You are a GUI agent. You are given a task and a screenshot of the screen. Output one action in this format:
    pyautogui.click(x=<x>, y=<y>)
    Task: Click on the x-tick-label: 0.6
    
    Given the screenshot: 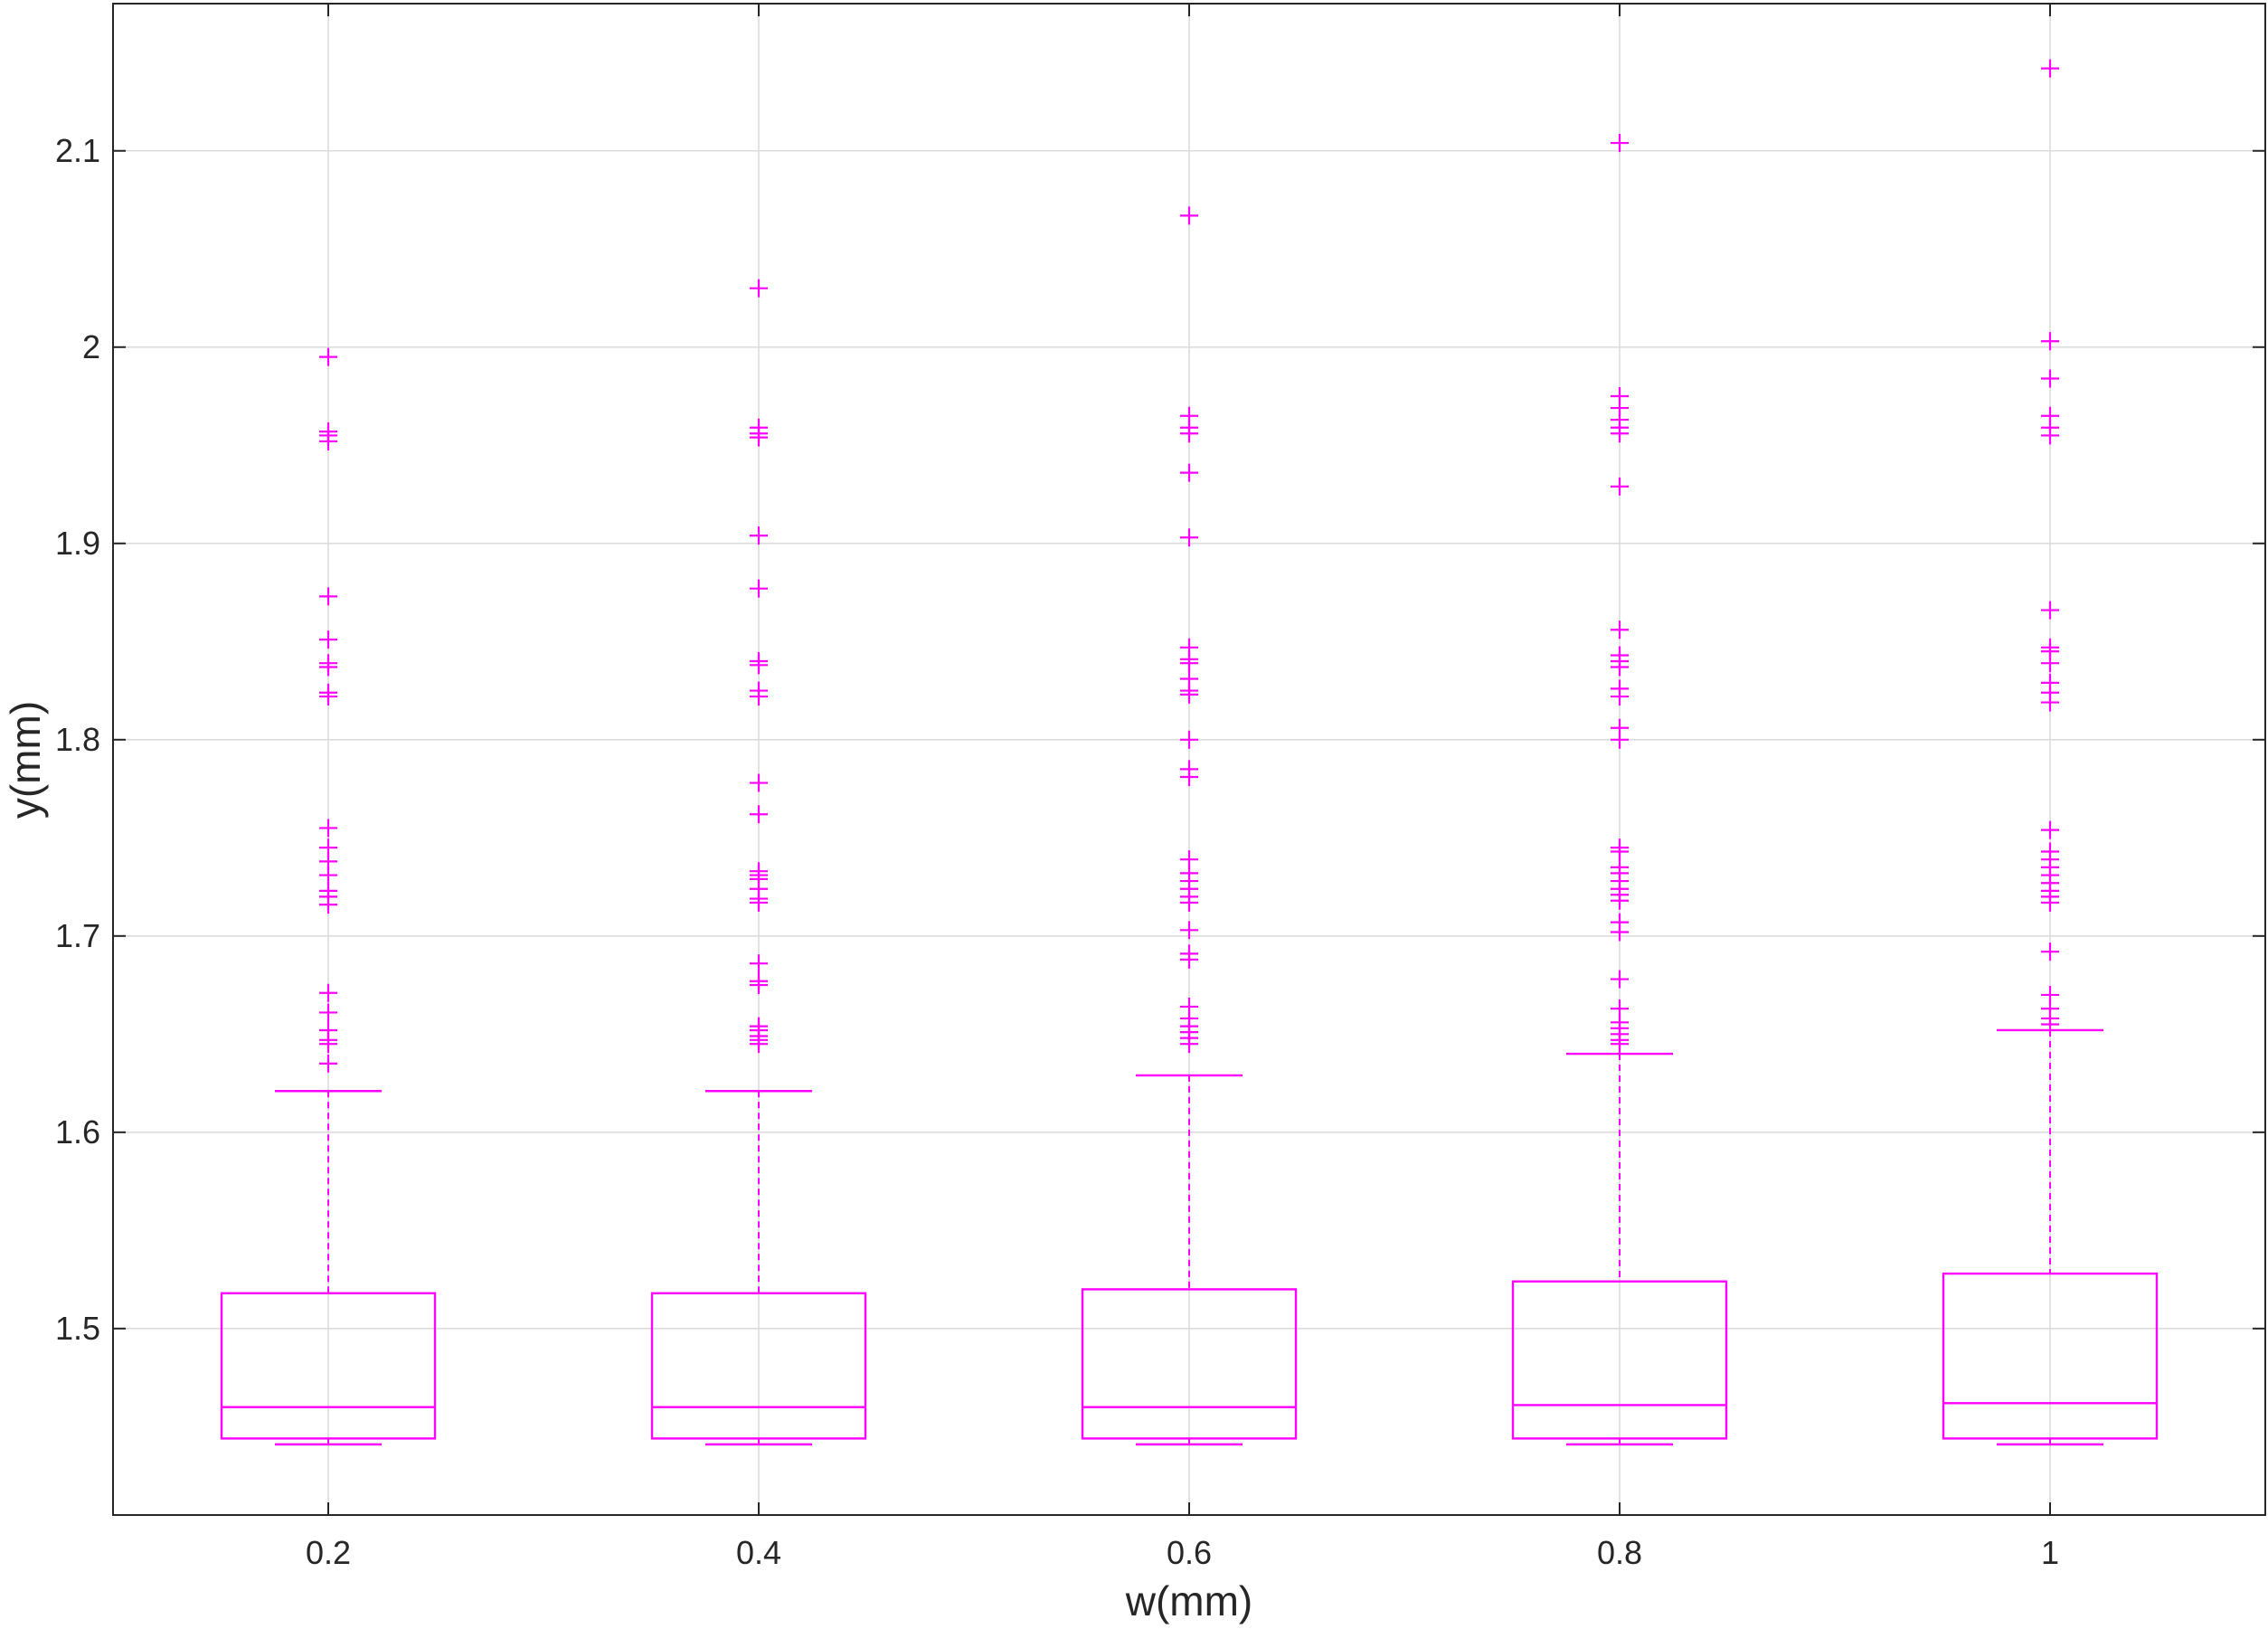 What is the action you would take?
    pyautogui.click(x=1189, y=1552)
    